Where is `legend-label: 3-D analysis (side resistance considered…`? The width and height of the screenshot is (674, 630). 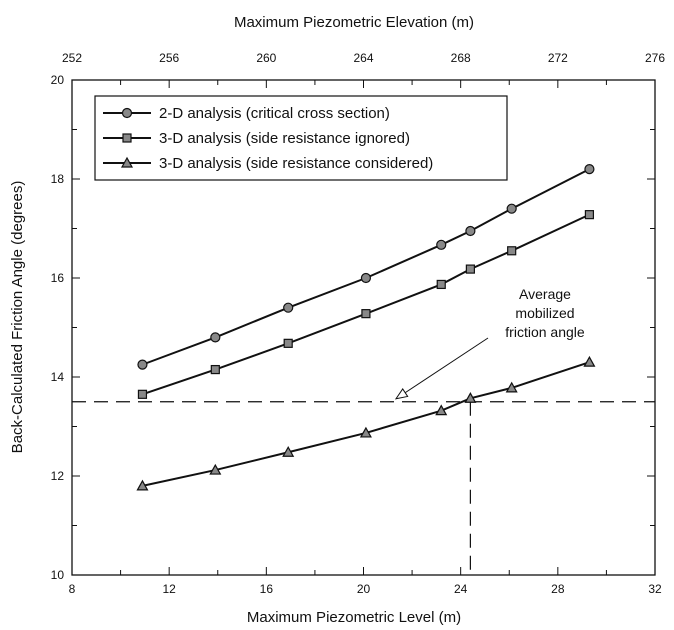 legend-label: 3-D analysis (side resistance considered… is located at coordinates (296, 163).